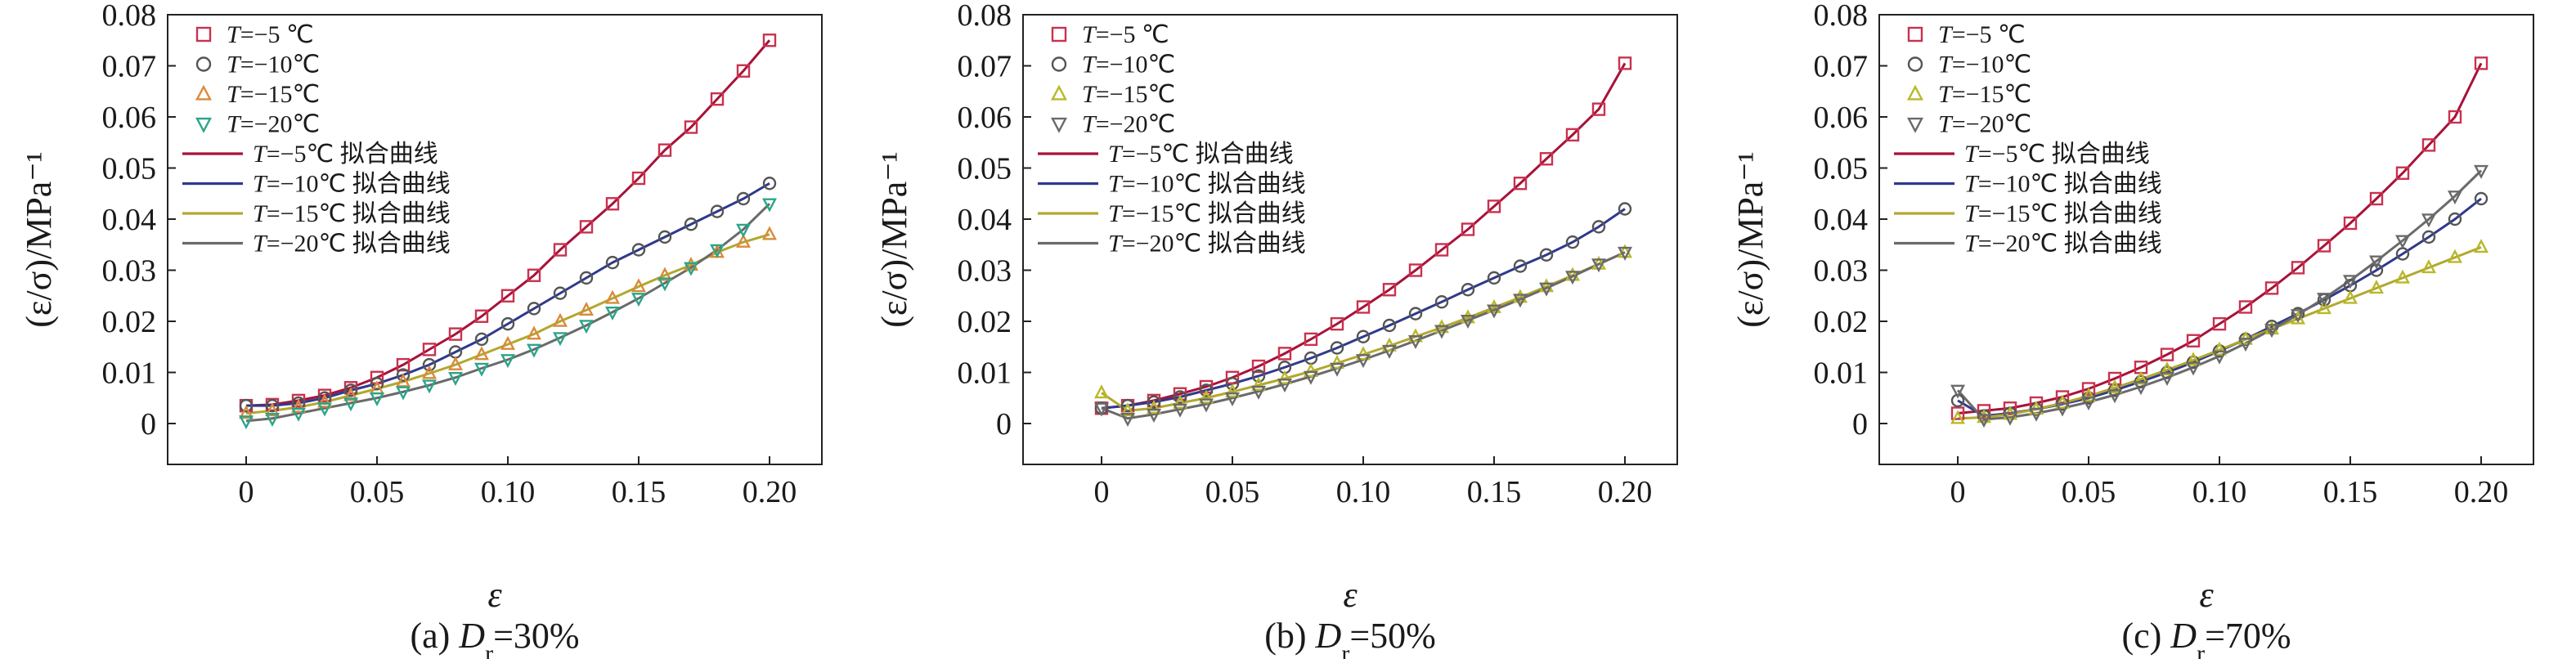  What do you see at coordinates (1842, 271) in the screenshot?
I see `y-tick-label: 0.03` at bounding box center [1842, 271].